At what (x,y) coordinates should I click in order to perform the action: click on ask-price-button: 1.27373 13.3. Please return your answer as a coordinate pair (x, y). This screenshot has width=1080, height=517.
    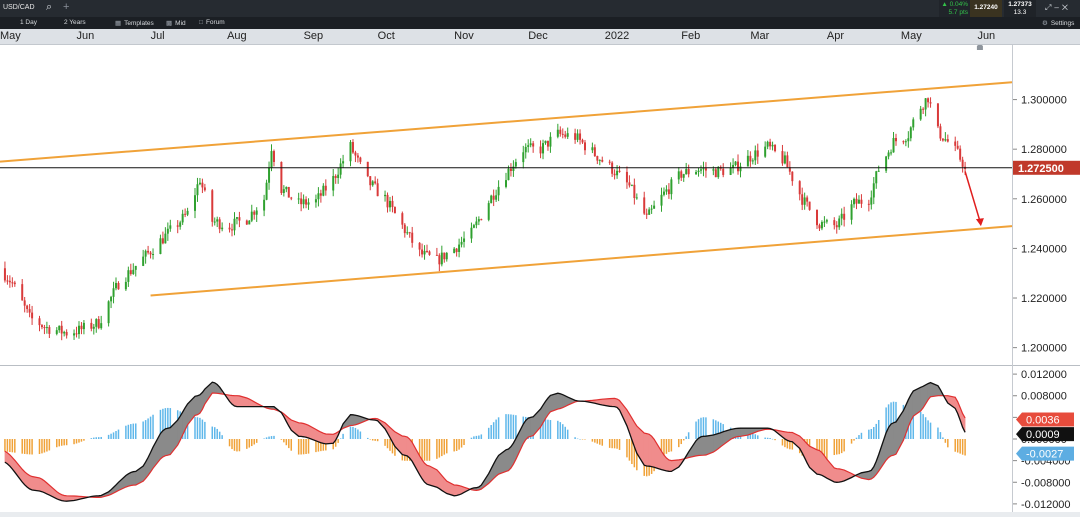
    Looking at the image, I should click on (1020, 8).